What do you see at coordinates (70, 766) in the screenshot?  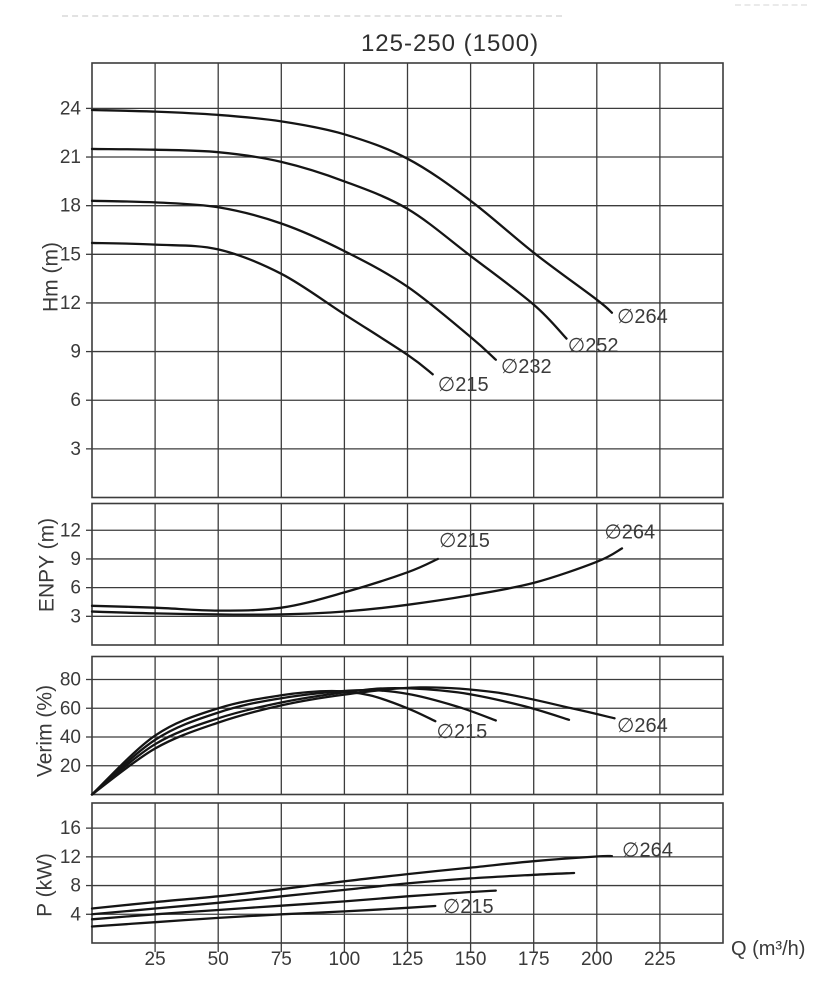 I see `y-tick-label: 20` at bounding box center [70, 766].